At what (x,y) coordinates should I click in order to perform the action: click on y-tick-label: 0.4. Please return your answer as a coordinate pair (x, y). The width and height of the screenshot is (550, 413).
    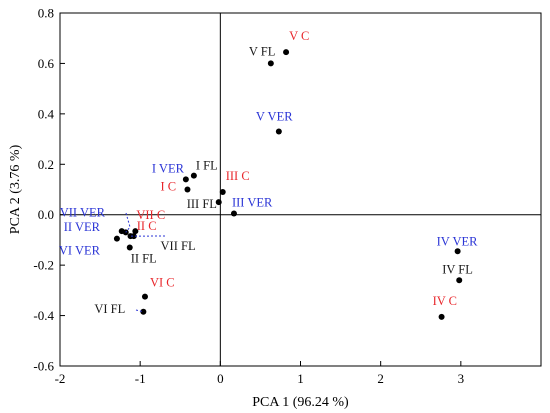
    Looking at the image, I should click on (46, 113).